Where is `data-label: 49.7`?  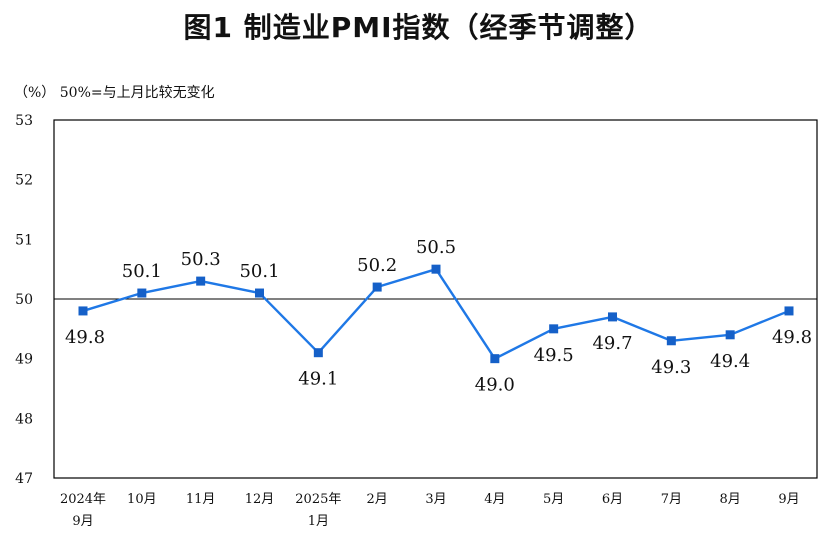
data-label: 49.7 is located at coordinates (612, 343).